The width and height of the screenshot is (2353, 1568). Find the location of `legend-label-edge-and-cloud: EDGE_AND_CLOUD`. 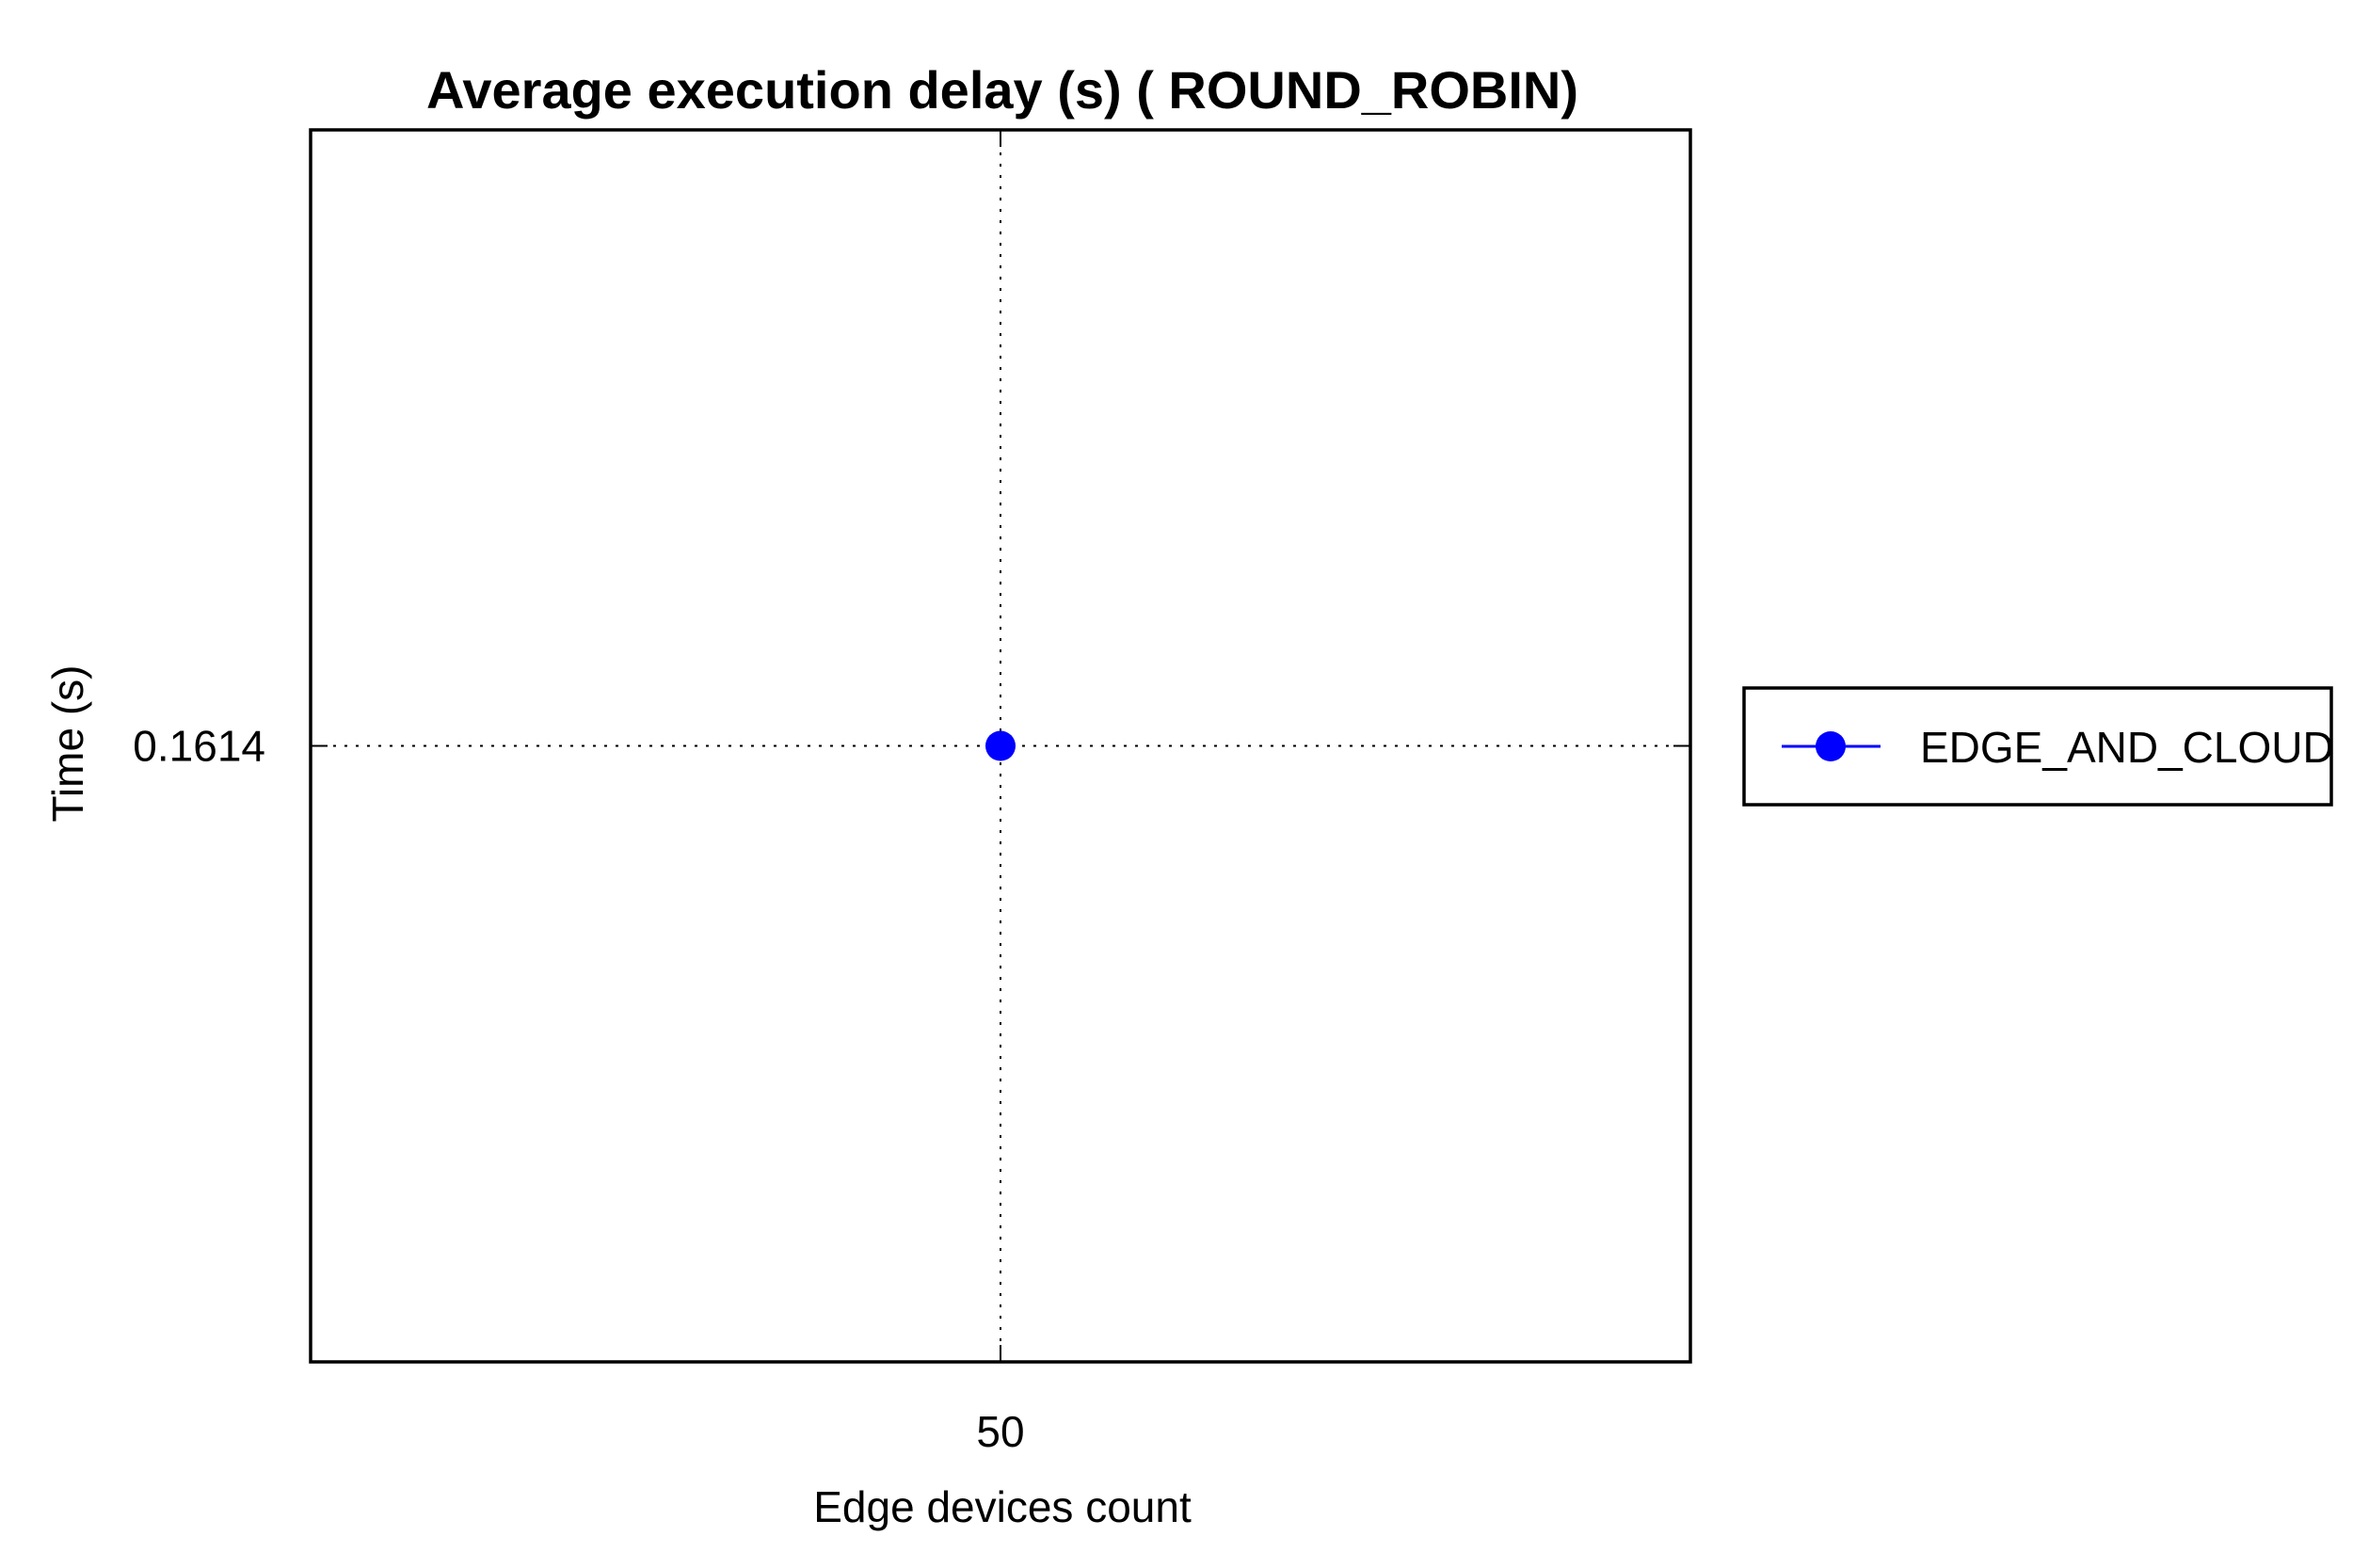

legend-label-edge-and-cloud: EDGE_AND_CLOUD is located at coordinates (2127, 747).